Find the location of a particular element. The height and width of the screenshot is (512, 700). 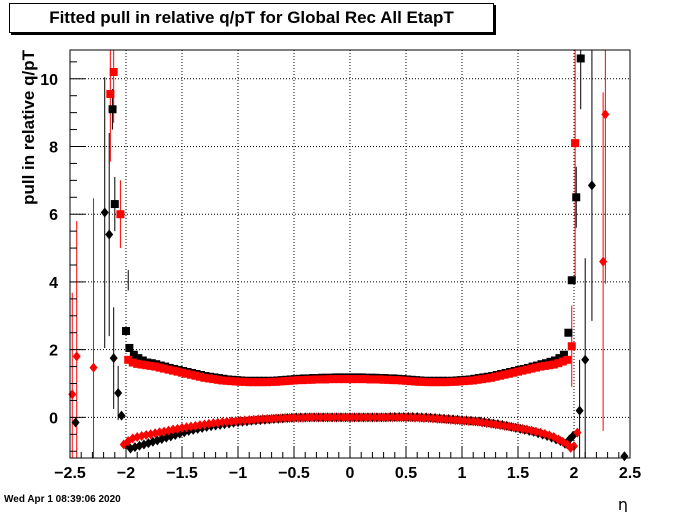

y-tick-label: 6 is located at coordinates (53, 215).